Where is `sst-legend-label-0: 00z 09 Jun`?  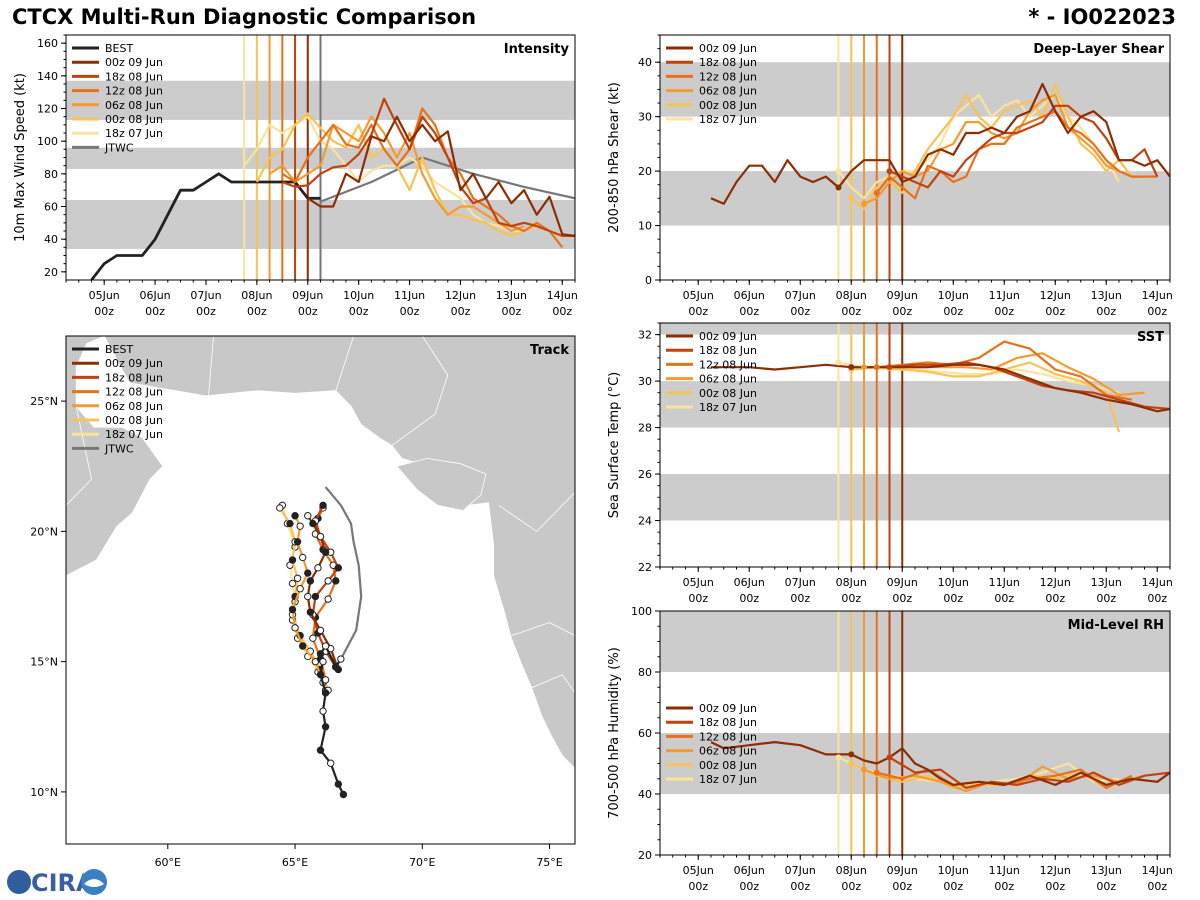
sst-legend-label-0: 00z 09 Jun is located at coordinates (728, 336).